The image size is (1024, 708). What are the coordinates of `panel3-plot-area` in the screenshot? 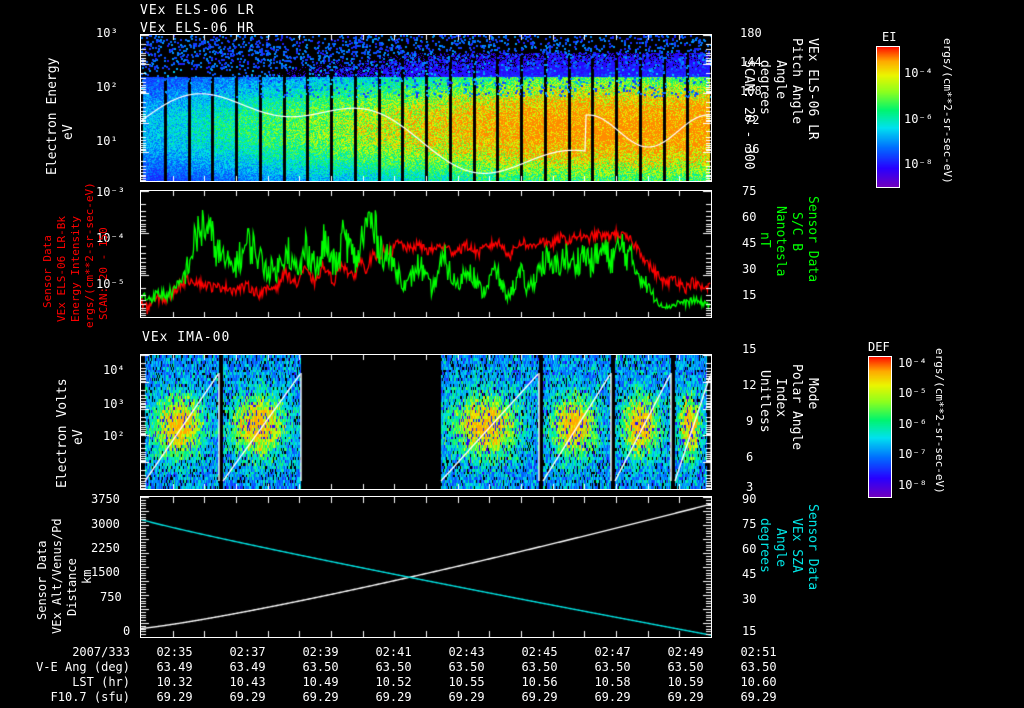 It's located at (426, 422).